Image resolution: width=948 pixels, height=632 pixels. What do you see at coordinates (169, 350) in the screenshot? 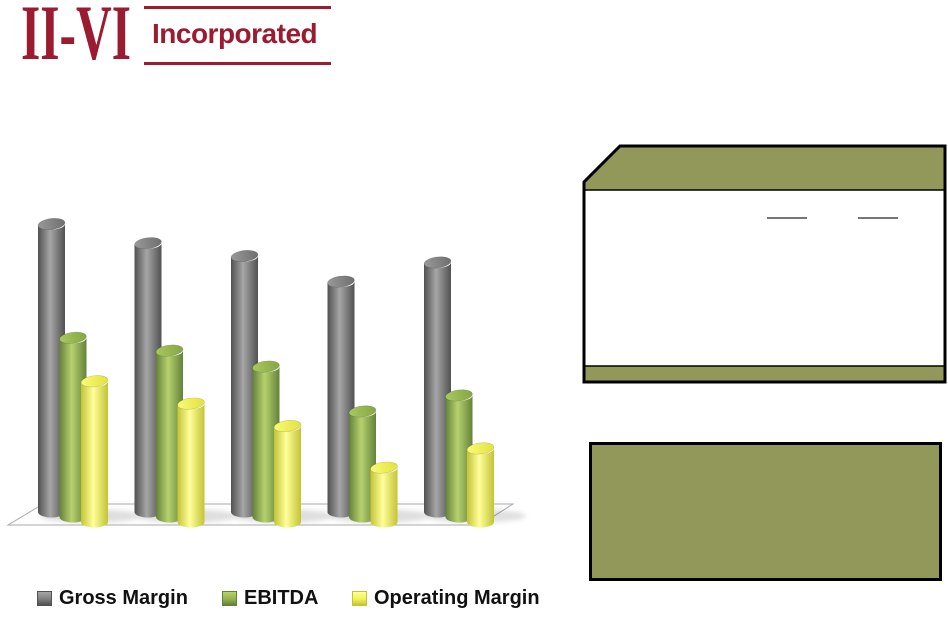
I see `ebitda-bar-2-top` at bounding box center [169, 350].